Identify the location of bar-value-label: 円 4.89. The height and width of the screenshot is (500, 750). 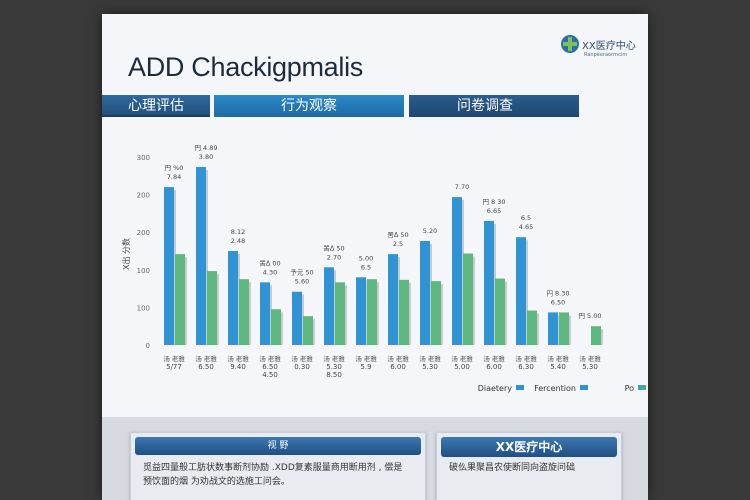
(205, 148).